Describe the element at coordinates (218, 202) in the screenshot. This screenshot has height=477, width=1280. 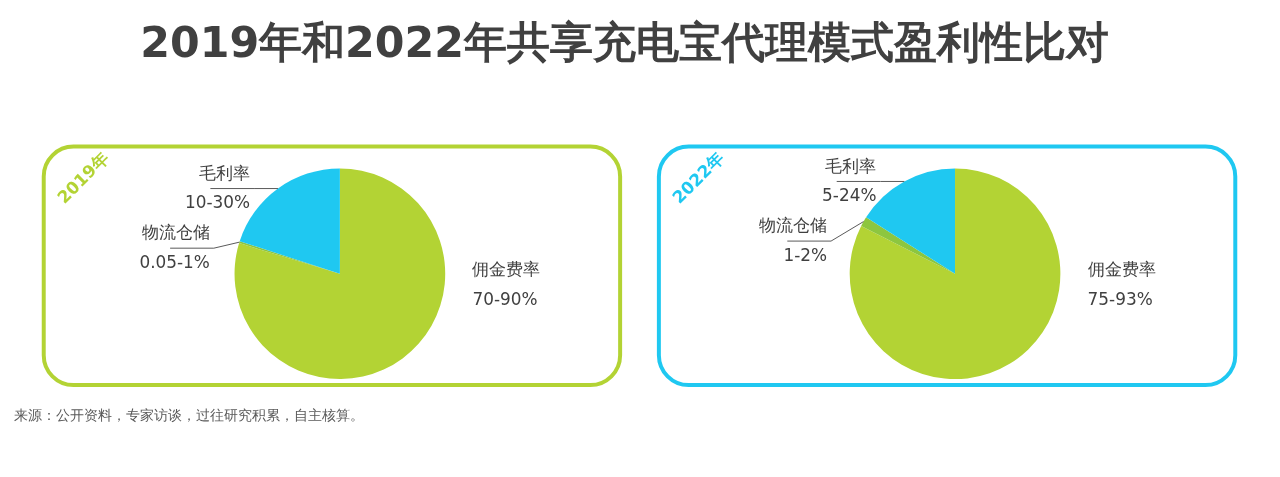
I see `text: 10-30%` at that location.